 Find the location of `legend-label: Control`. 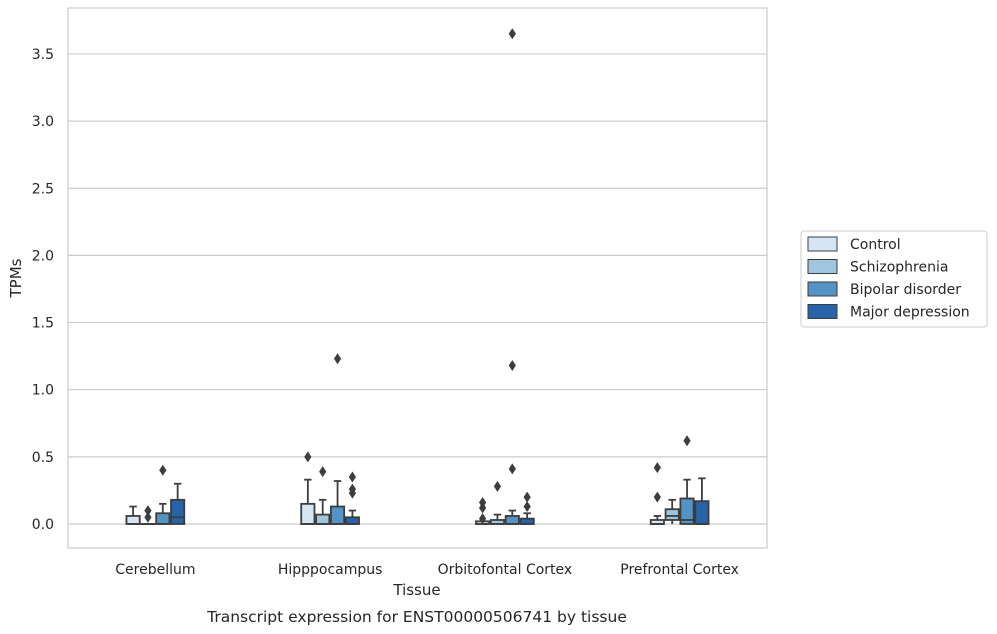

legend-label: Control is located at coordinates (875, 245).